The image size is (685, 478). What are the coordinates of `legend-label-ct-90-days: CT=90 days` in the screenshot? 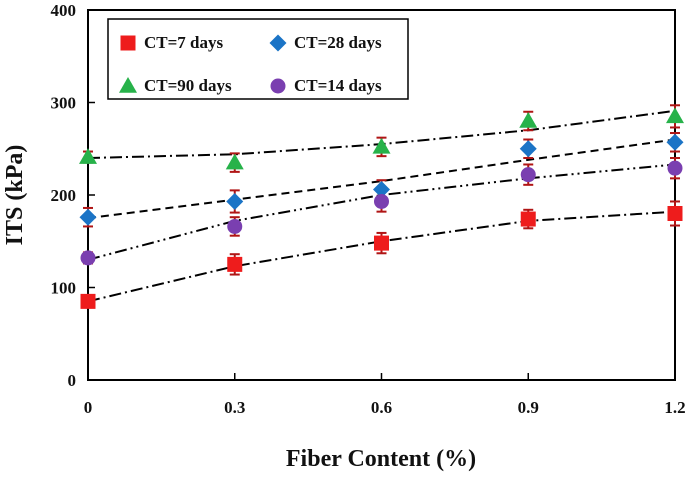 It's located at (188, 85).